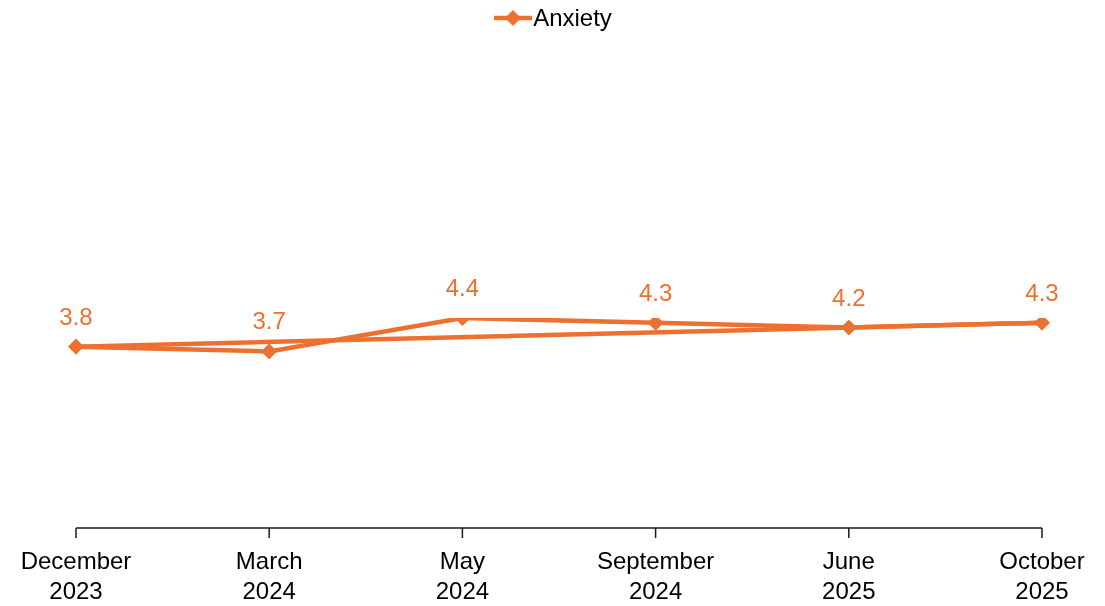 The image size is (1105, 606). Describe the element at coordinates (76, 316) in the screenshot. I see `data-label: 3.8` at that location.